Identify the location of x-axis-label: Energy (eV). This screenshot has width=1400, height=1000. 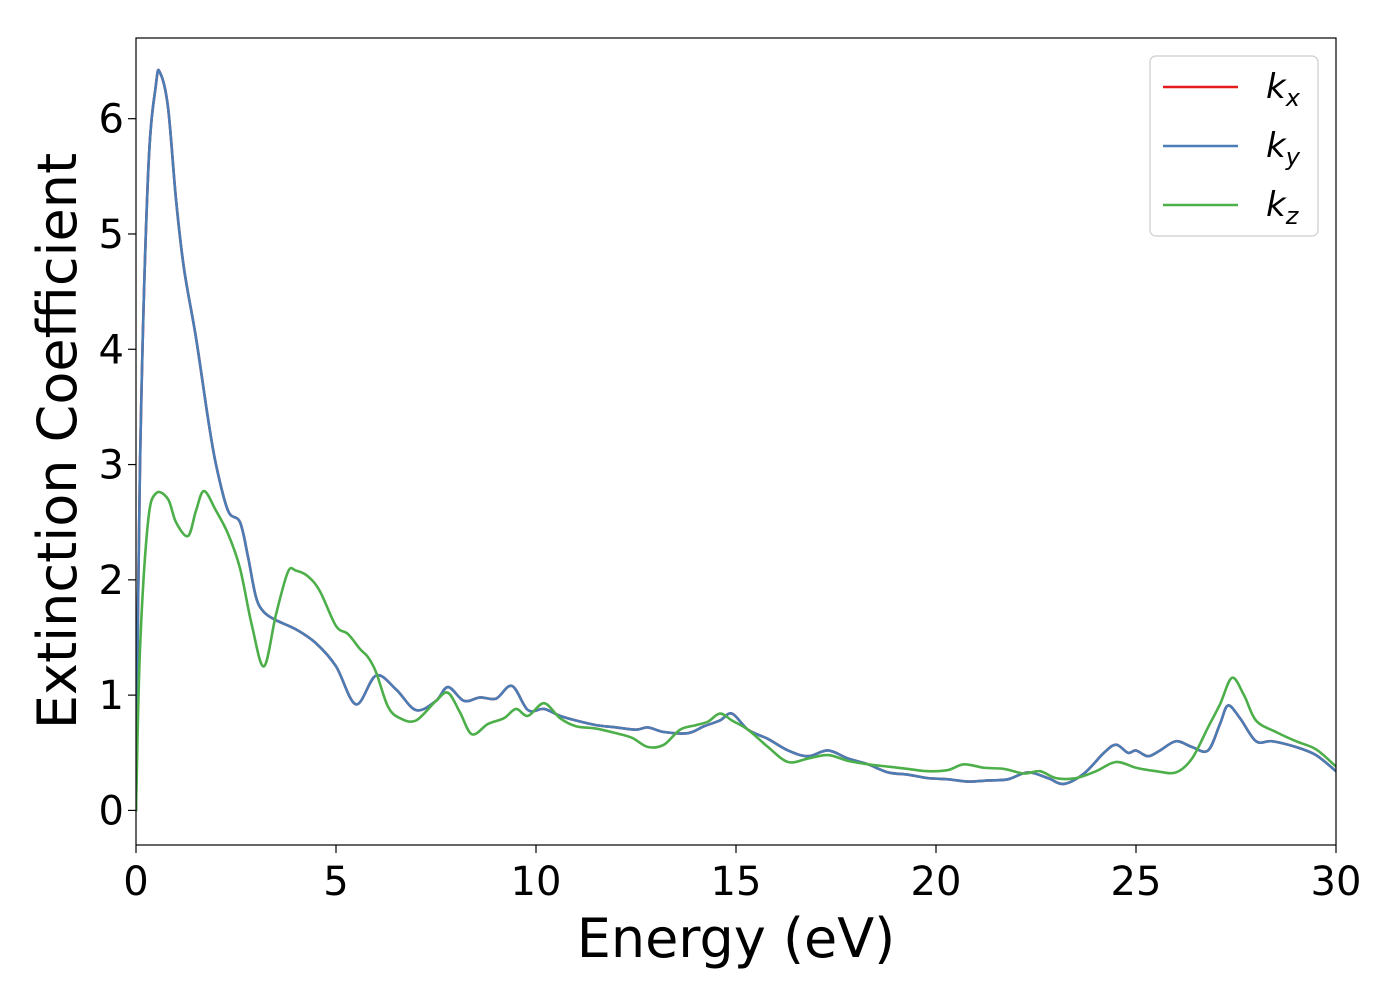
(736, 938).